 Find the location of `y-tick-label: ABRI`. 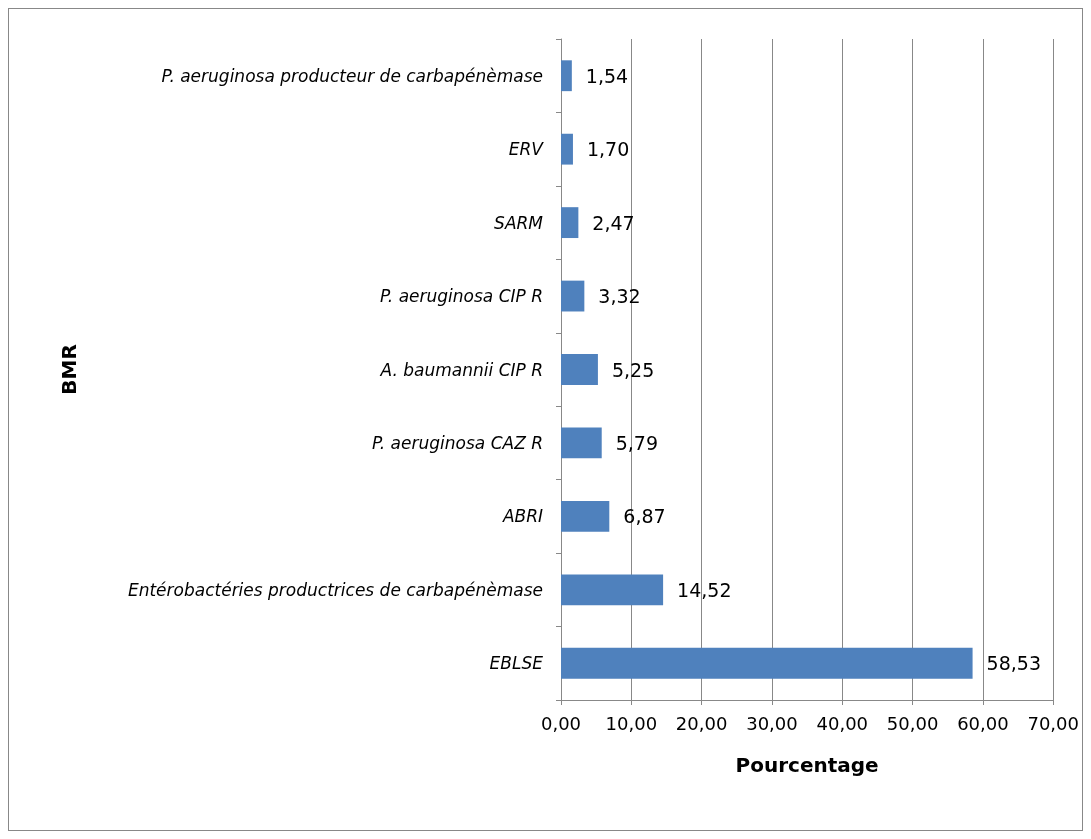

y-tick-label: ABRI is located at coordinates (522, 516).